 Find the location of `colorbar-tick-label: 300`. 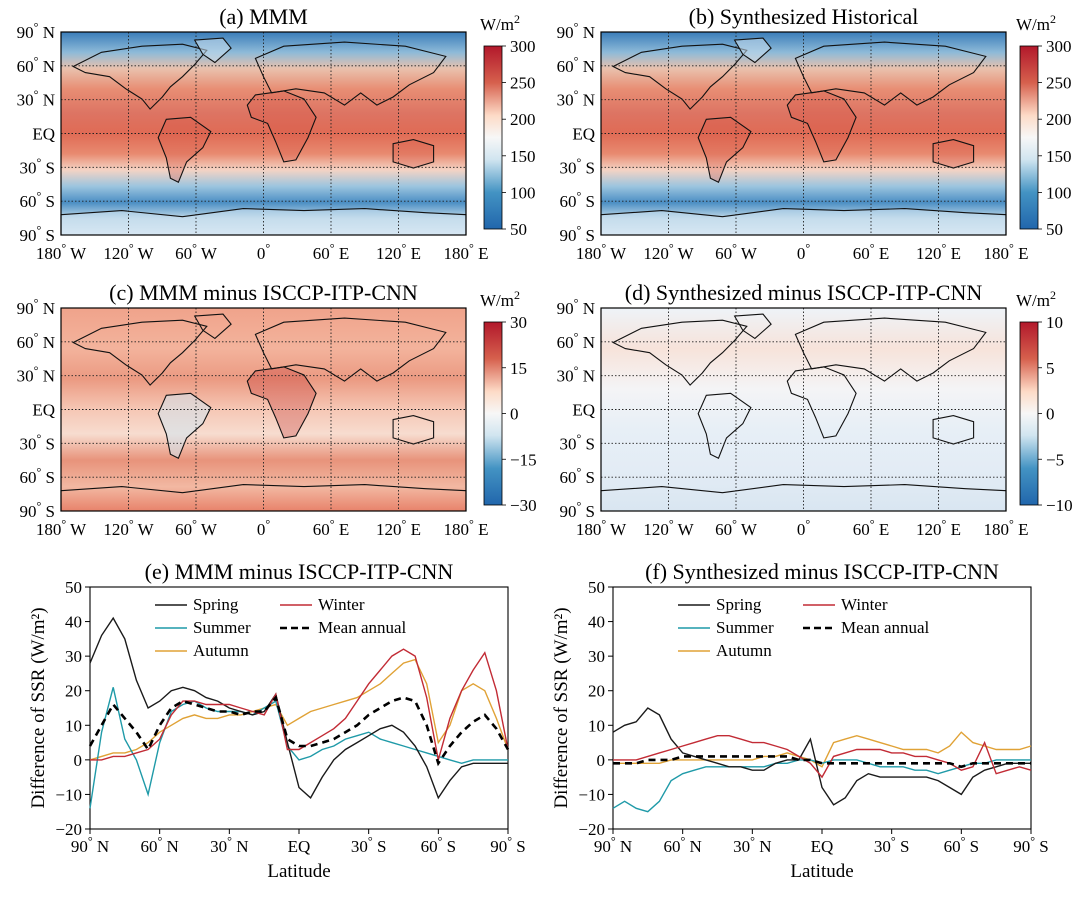

colorbar-tick-label: 300 is located at coordinates (1059, 46).